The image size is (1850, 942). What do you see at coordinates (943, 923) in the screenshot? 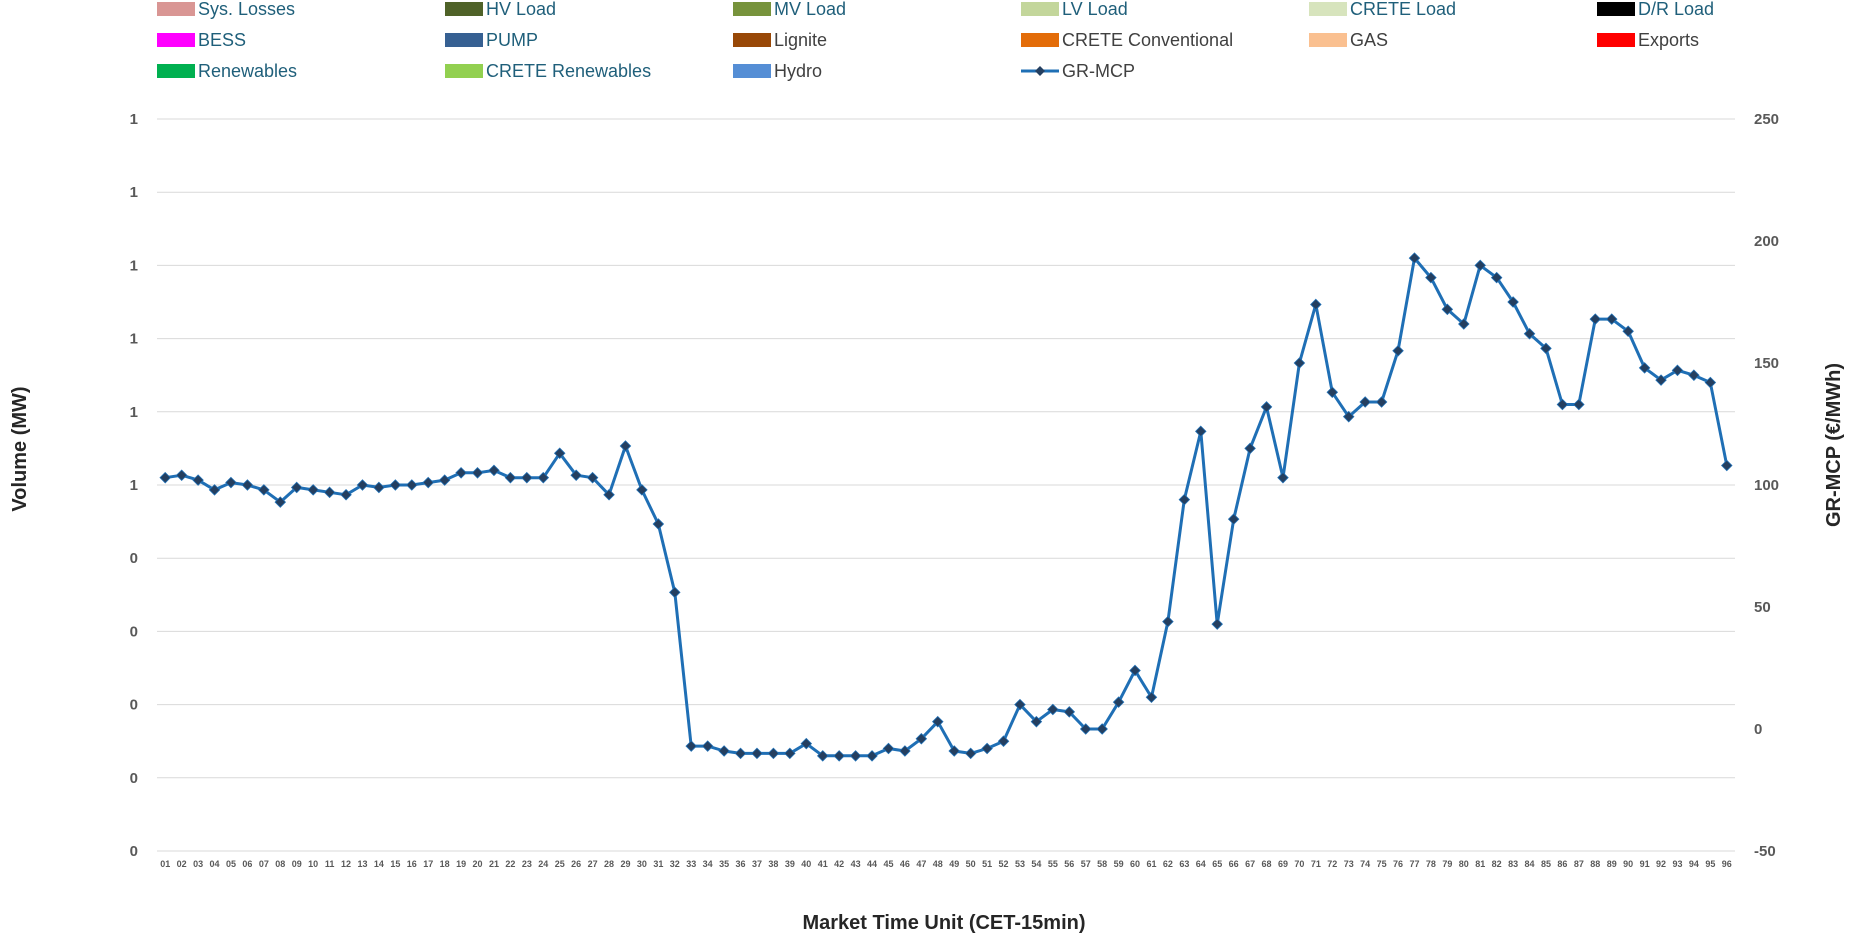
I see `x-axis-title: Market Time Unit (CET-15min)` at bounding box center [943, 923].